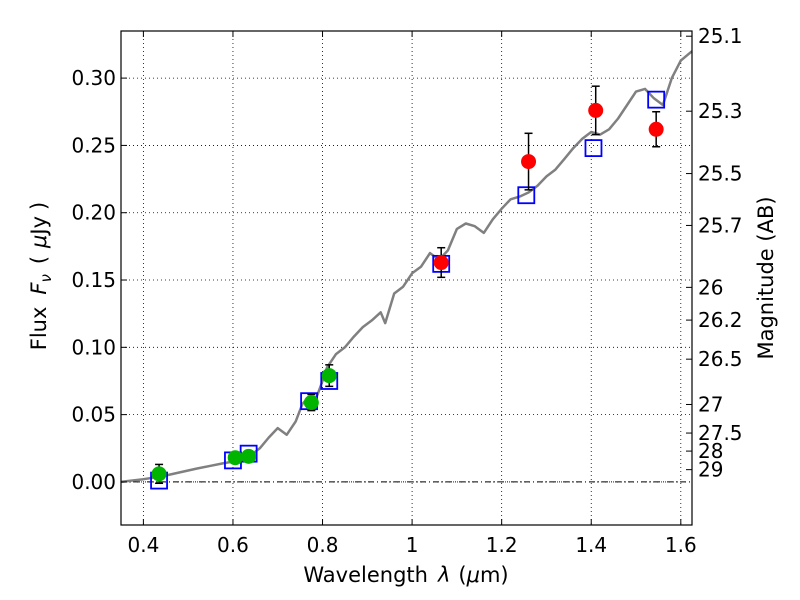  What do you see at coordinates (39, 226) in the screenshot?
I see `y-axis-unit-rest: Jy` at bounding box center [39, 226].